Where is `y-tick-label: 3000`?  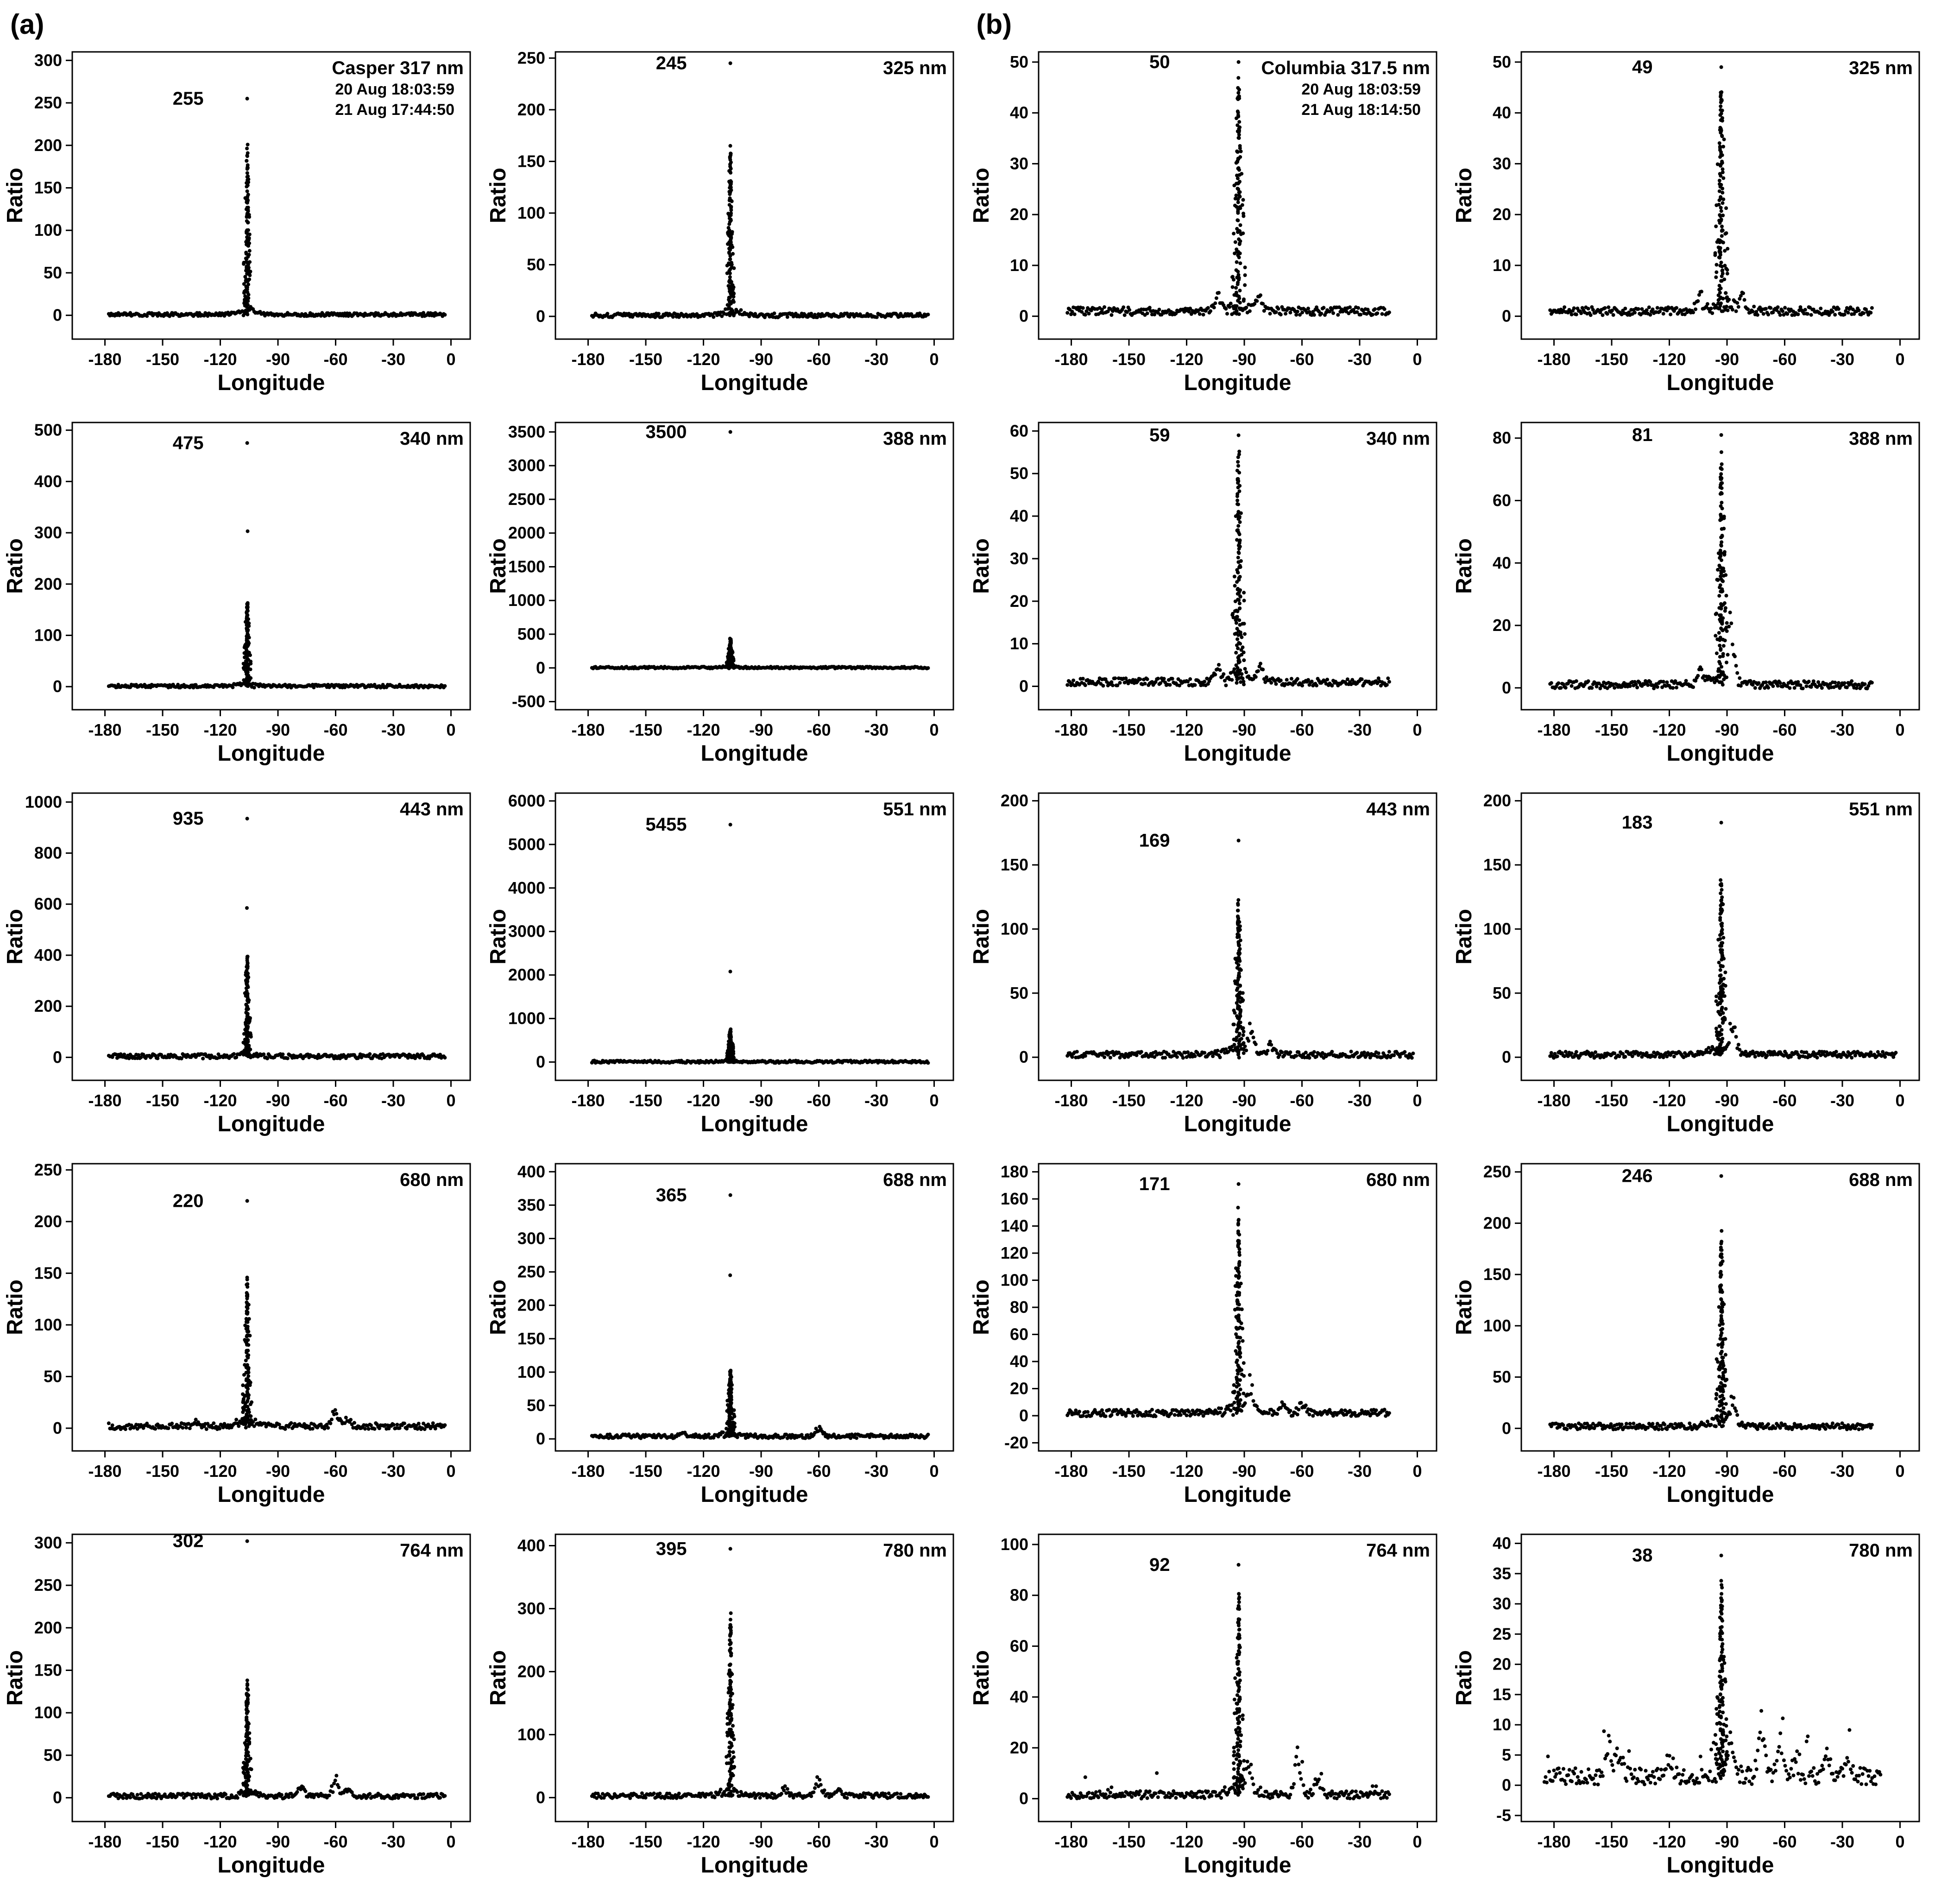
y-tick-label: 3000 is located at coordinates (526, 931).